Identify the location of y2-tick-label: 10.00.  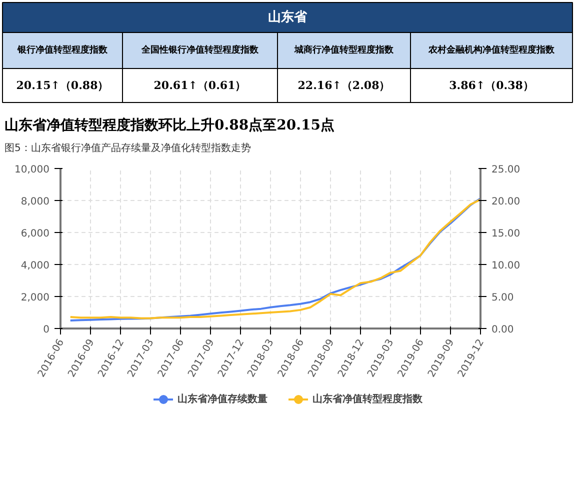
(506, 266).